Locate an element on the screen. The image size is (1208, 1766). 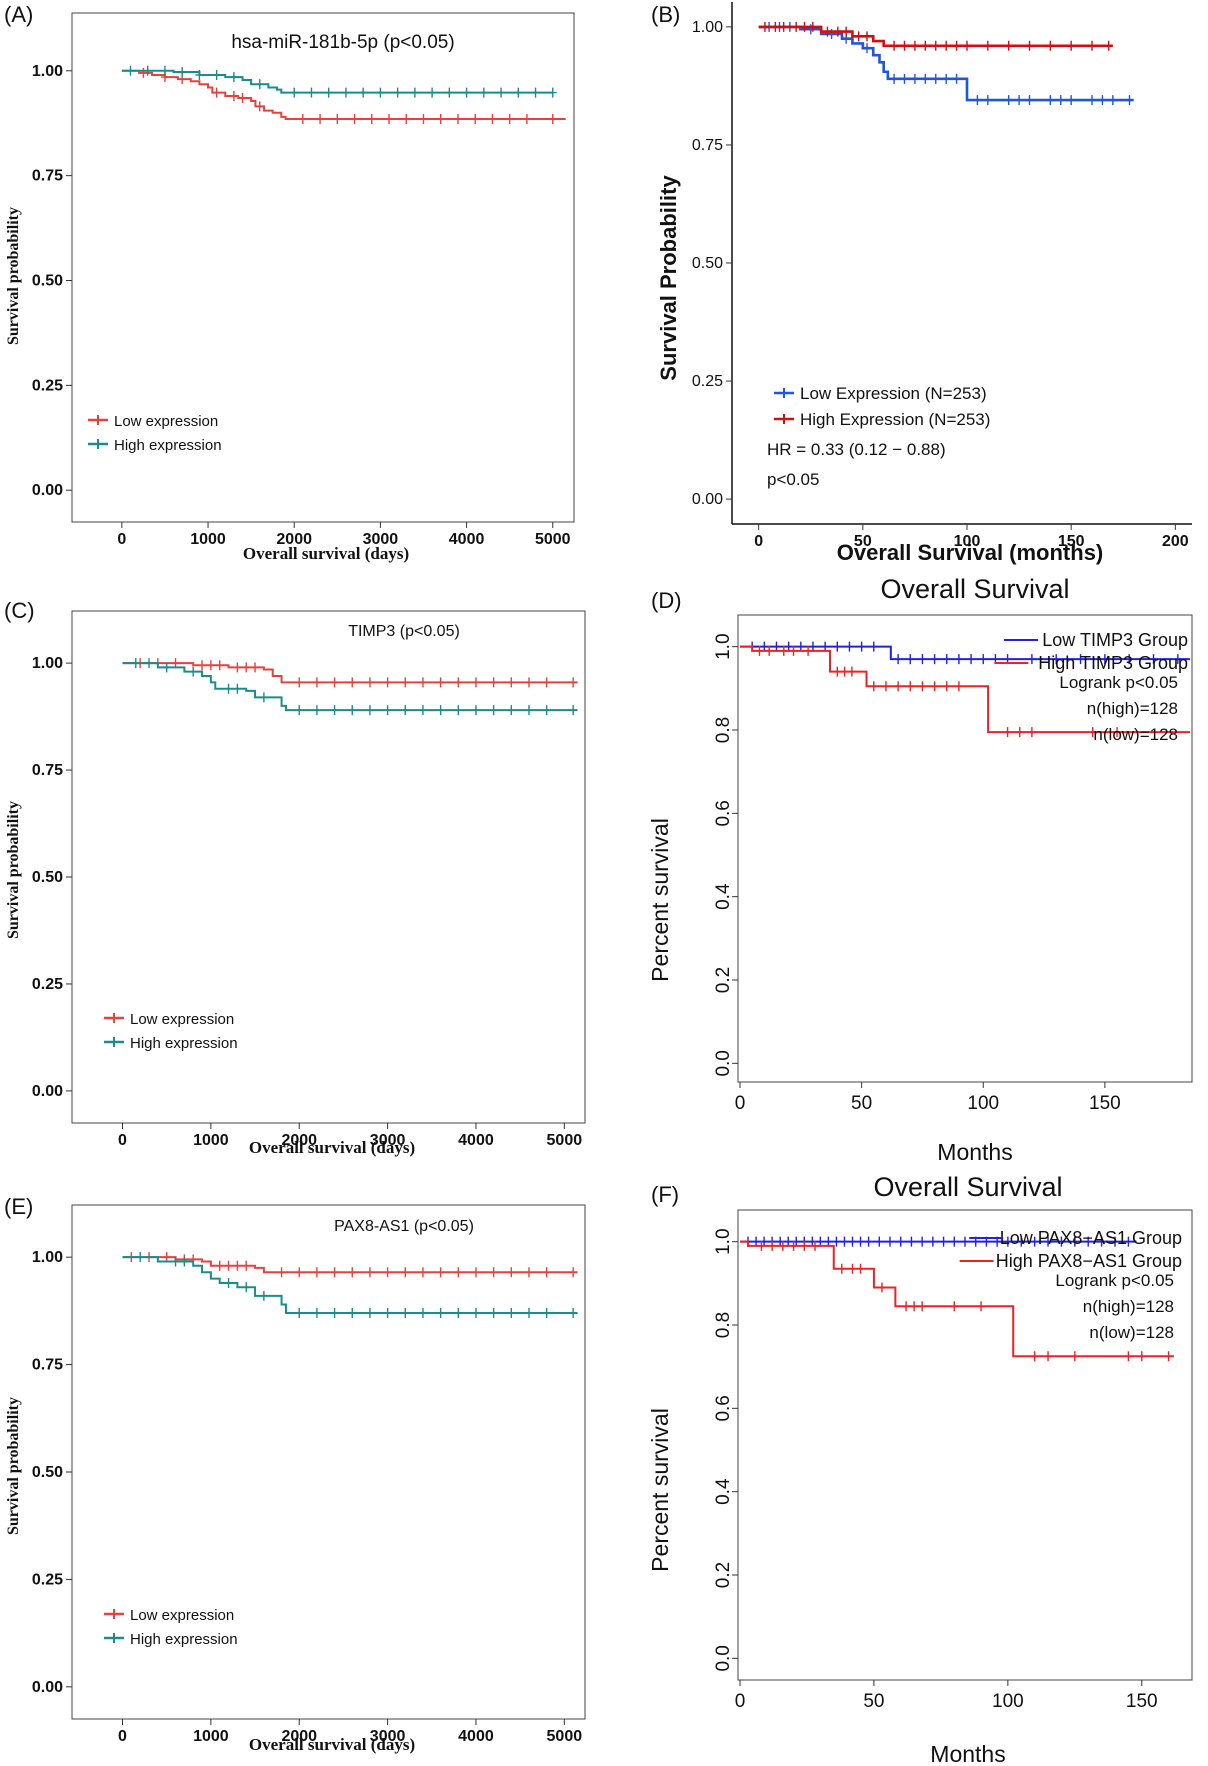
annotation: n(low)=128 is located at coordinates (1131, 1332).